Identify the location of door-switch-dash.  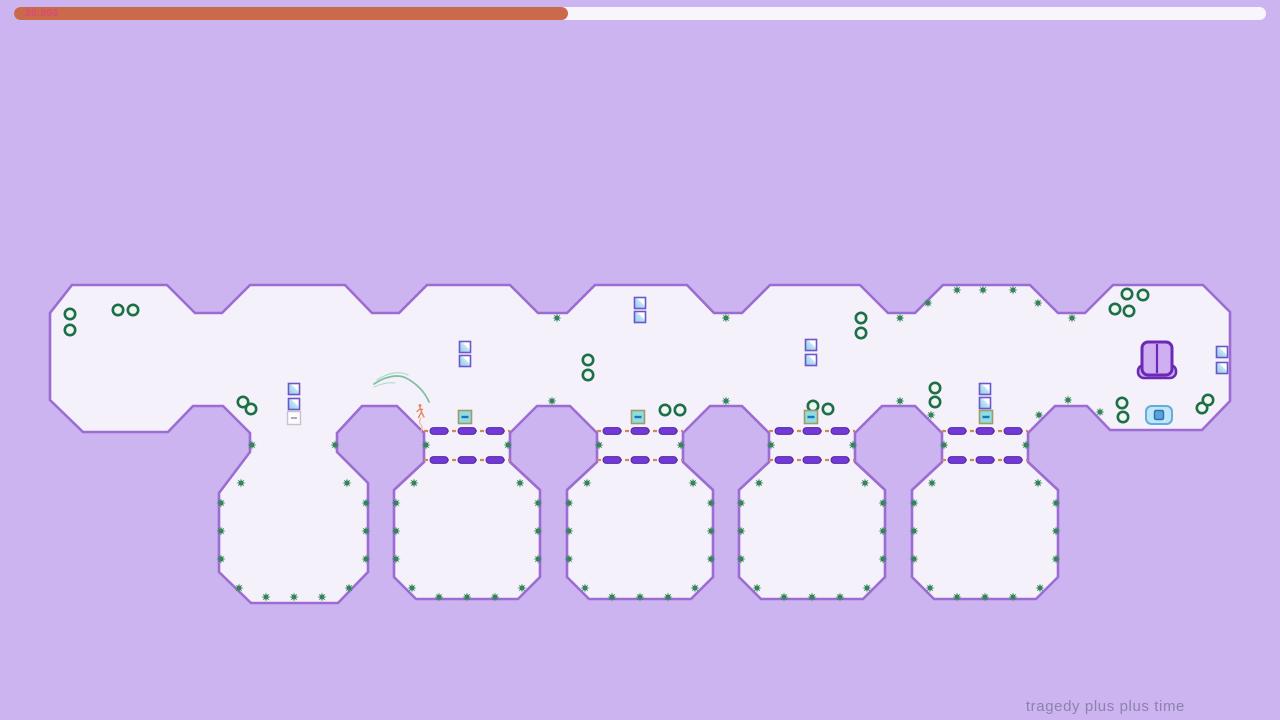
(465, 417).